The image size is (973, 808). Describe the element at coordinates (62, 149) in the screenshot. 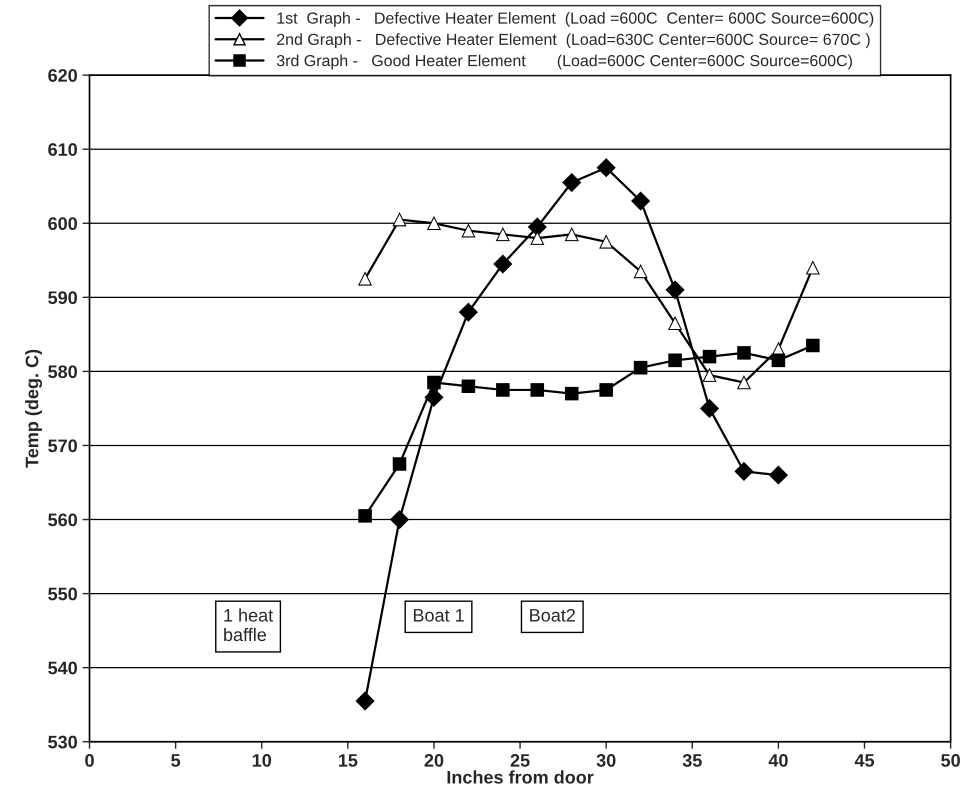

I see `y-tick-label: 610` at that location.